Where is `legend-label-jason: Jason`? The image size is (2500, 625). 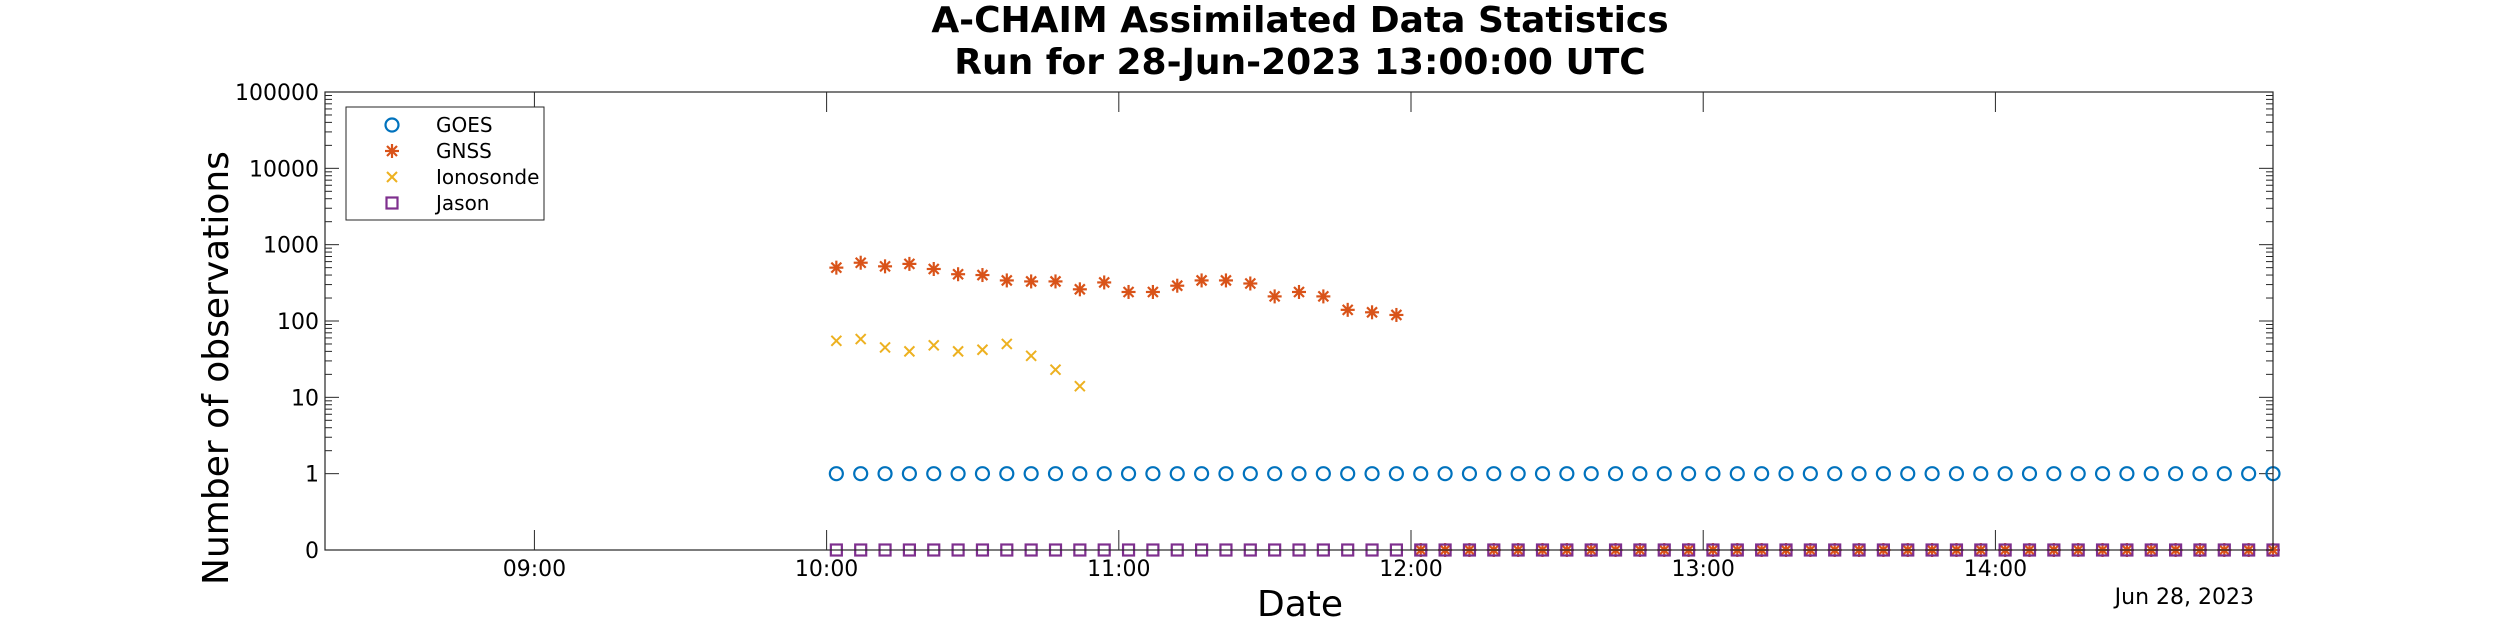 legend-label-jason: Jason is located at coordinates (462, 203).